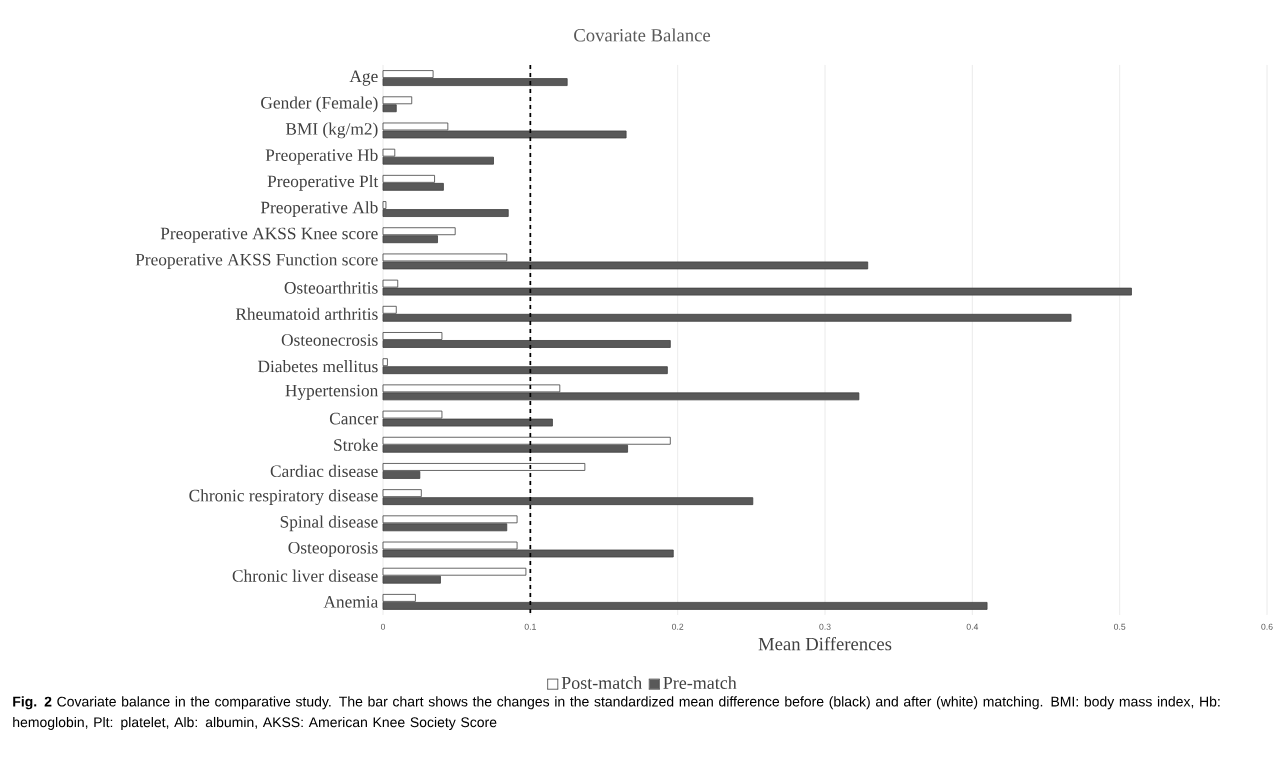 This screenshot has height=759, width=1284. Describe the element at coordinates (321, 156) in the screenshot. I see `y-tick-label: Preoperative Hb` at that location.